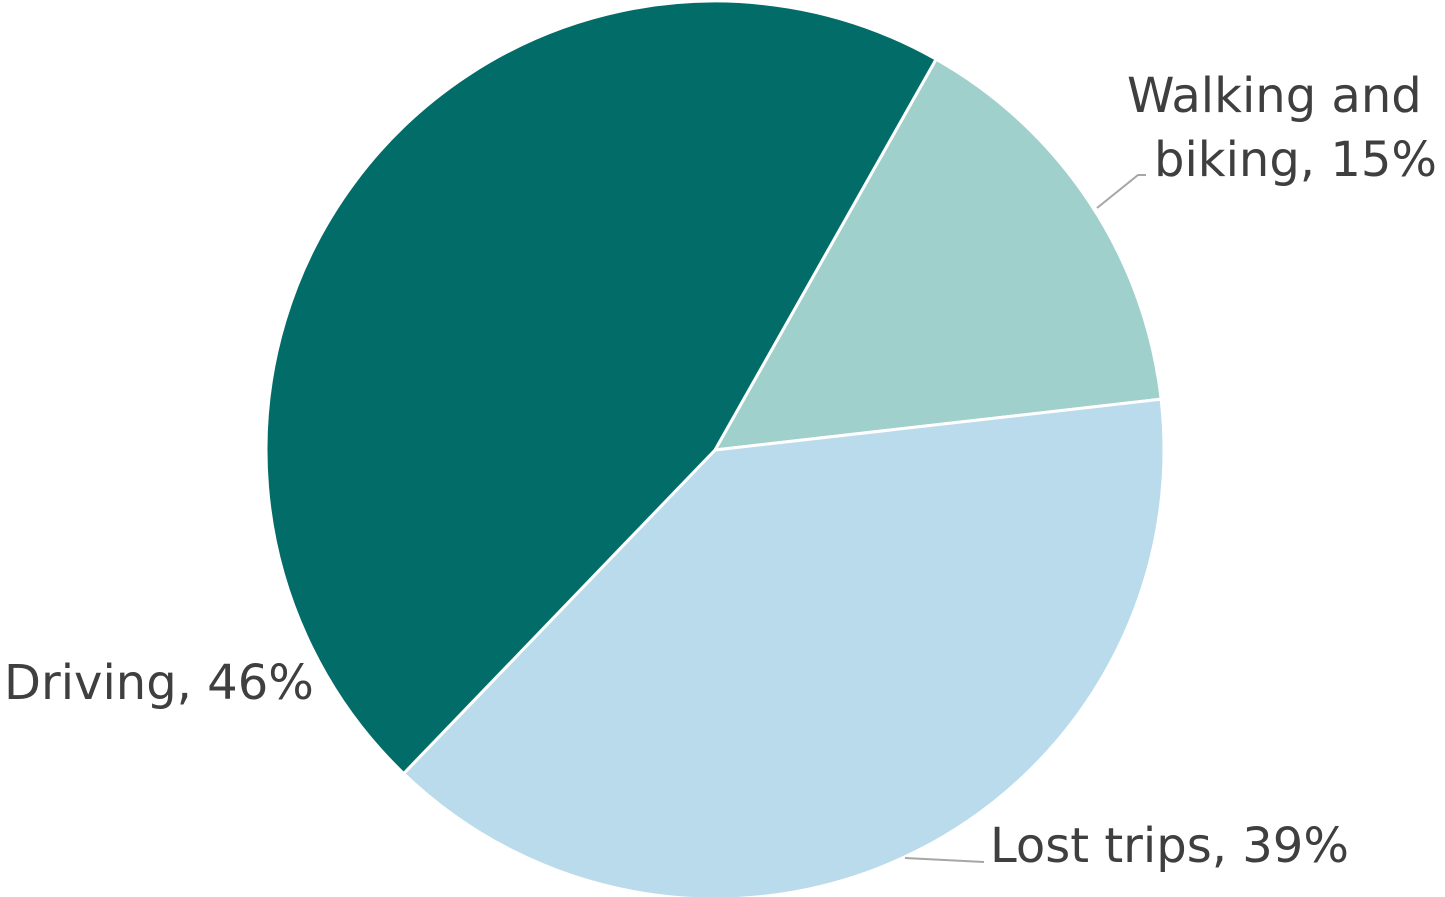 The height and width of the screenshot is (897, 1445). I want to click on slice-walking-biking, so click(938, 254).